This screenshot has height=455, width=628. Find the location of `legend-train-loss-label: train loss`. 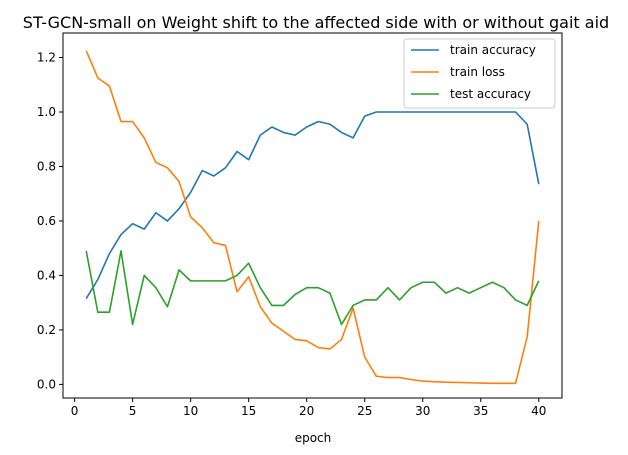

legend-train-loss-label: train loss is located at coordinates (477, 72).